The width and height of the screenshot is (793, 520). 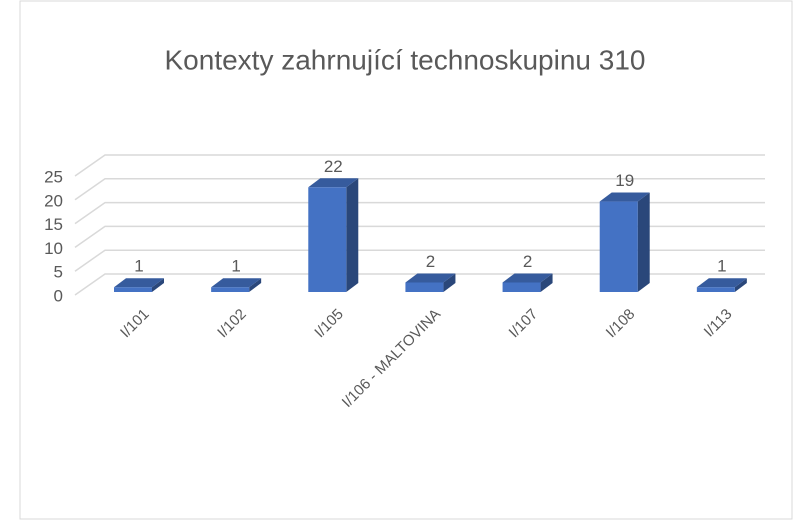 I want to click on y-tick-label: 25, so click(x=53, y=176).